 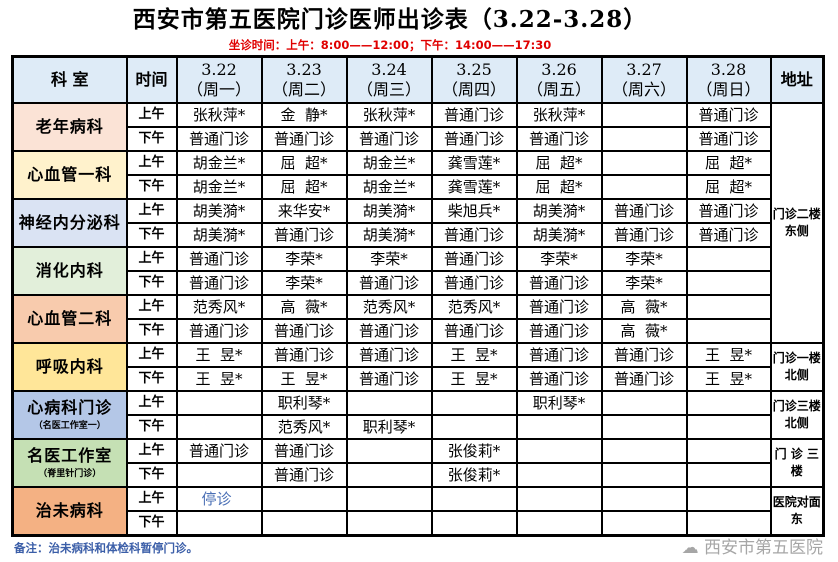 I want to click on day-weekday: （周二）, so click(x=303, y=89).